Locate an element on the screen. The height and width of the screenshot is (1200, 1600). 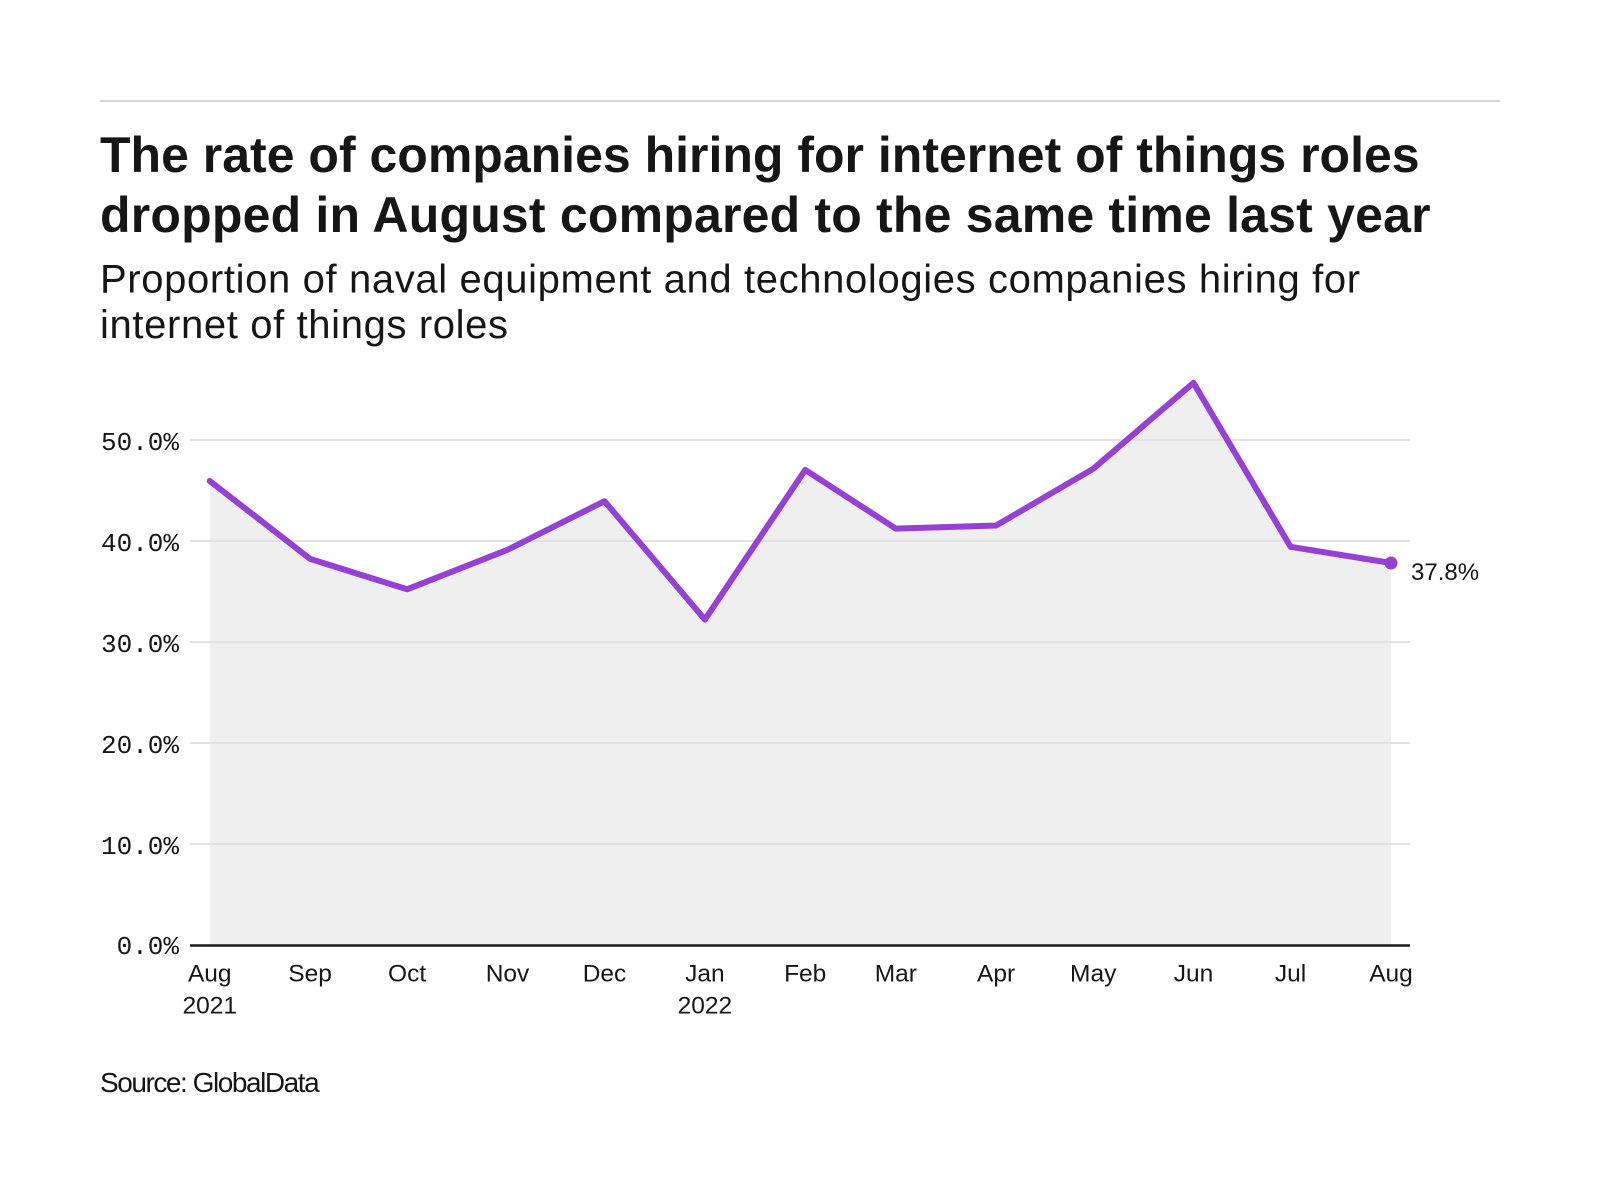
svg-text: 10.0% is located at coordinates (140, 847).